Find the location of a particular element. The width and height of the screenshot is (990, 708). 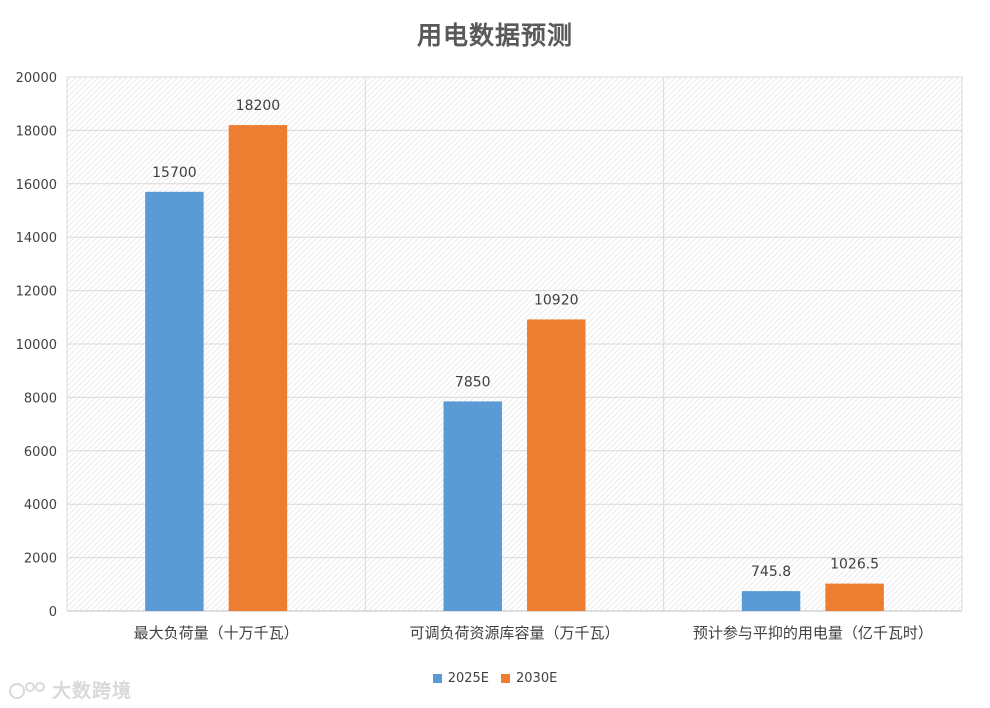

data-label: 1026.5 is located at coordinates (854, 565).